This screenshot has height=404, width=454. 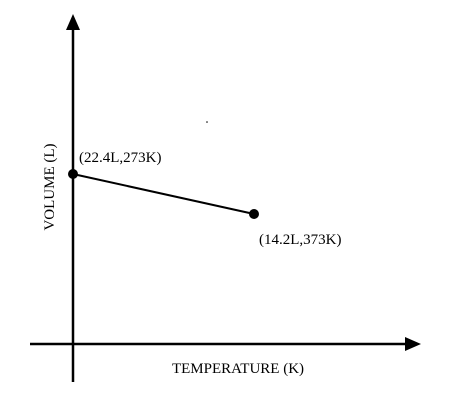 What do you see at coordinates (300, 240) in the screenshot?
I see `data-label-2: (14.2L,373K)` at bounding box center [300, 240].